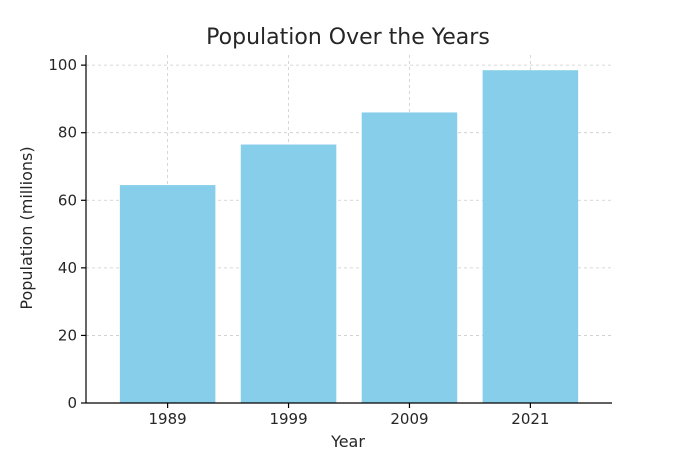 The width and height of the screenshot is (680, 453). Describe the element at coordinates (348, 37) in the screenshot. I see `chart-title: Population Over the Years` at that location.